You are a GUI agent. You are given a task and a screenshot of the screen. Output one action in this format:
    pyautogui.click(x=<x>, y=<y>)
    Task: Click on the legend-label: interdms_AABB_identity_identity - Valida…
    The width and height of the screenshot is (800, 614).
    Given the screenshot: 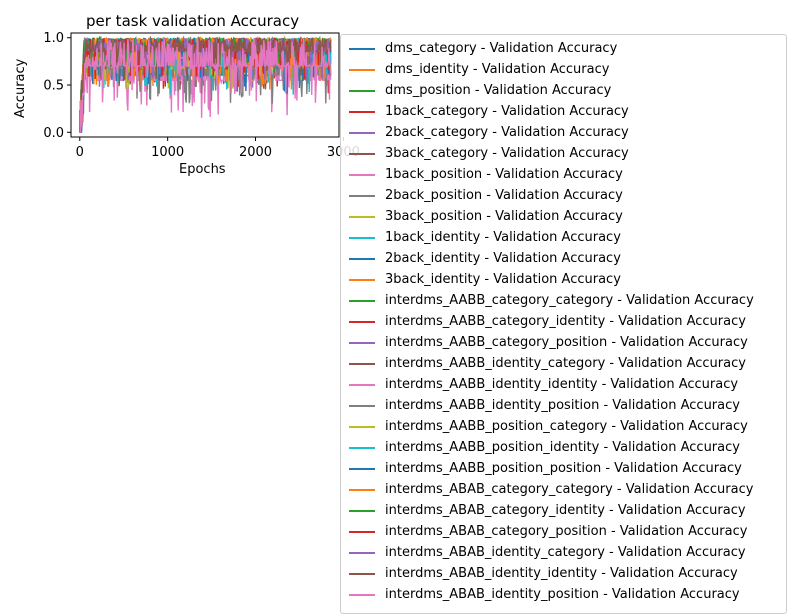 What is the action you would take?
    pyautogui.click(x=562, y=384)
    